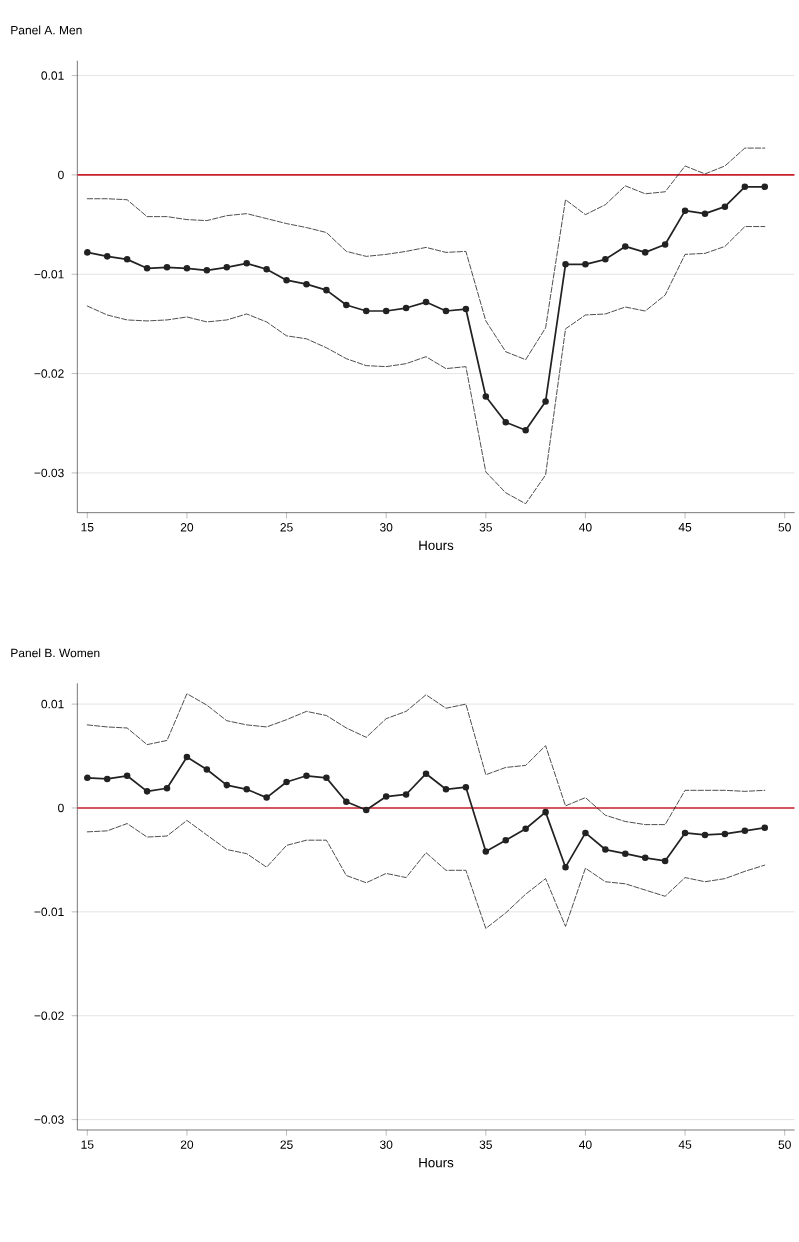 The width and height of the screenshot is (799, 1242). I want to click on x-tick-label: 15, so click(87, 1144).